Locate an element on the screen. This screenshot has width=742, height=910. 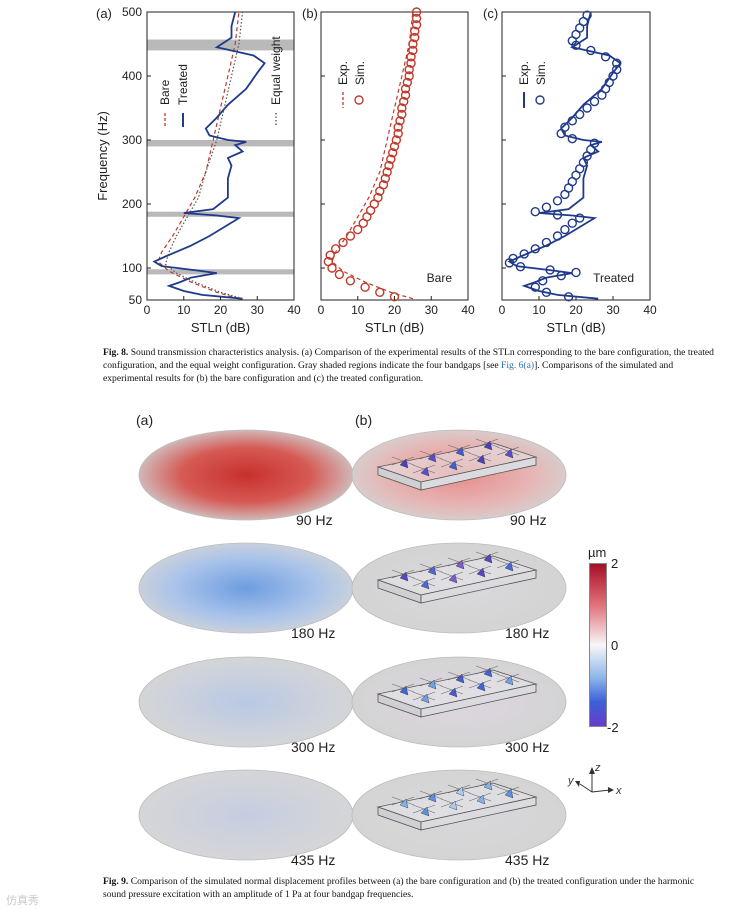
panel-a-y-axis-label: Frequency (Hz) is located at coordinates (102, 156).